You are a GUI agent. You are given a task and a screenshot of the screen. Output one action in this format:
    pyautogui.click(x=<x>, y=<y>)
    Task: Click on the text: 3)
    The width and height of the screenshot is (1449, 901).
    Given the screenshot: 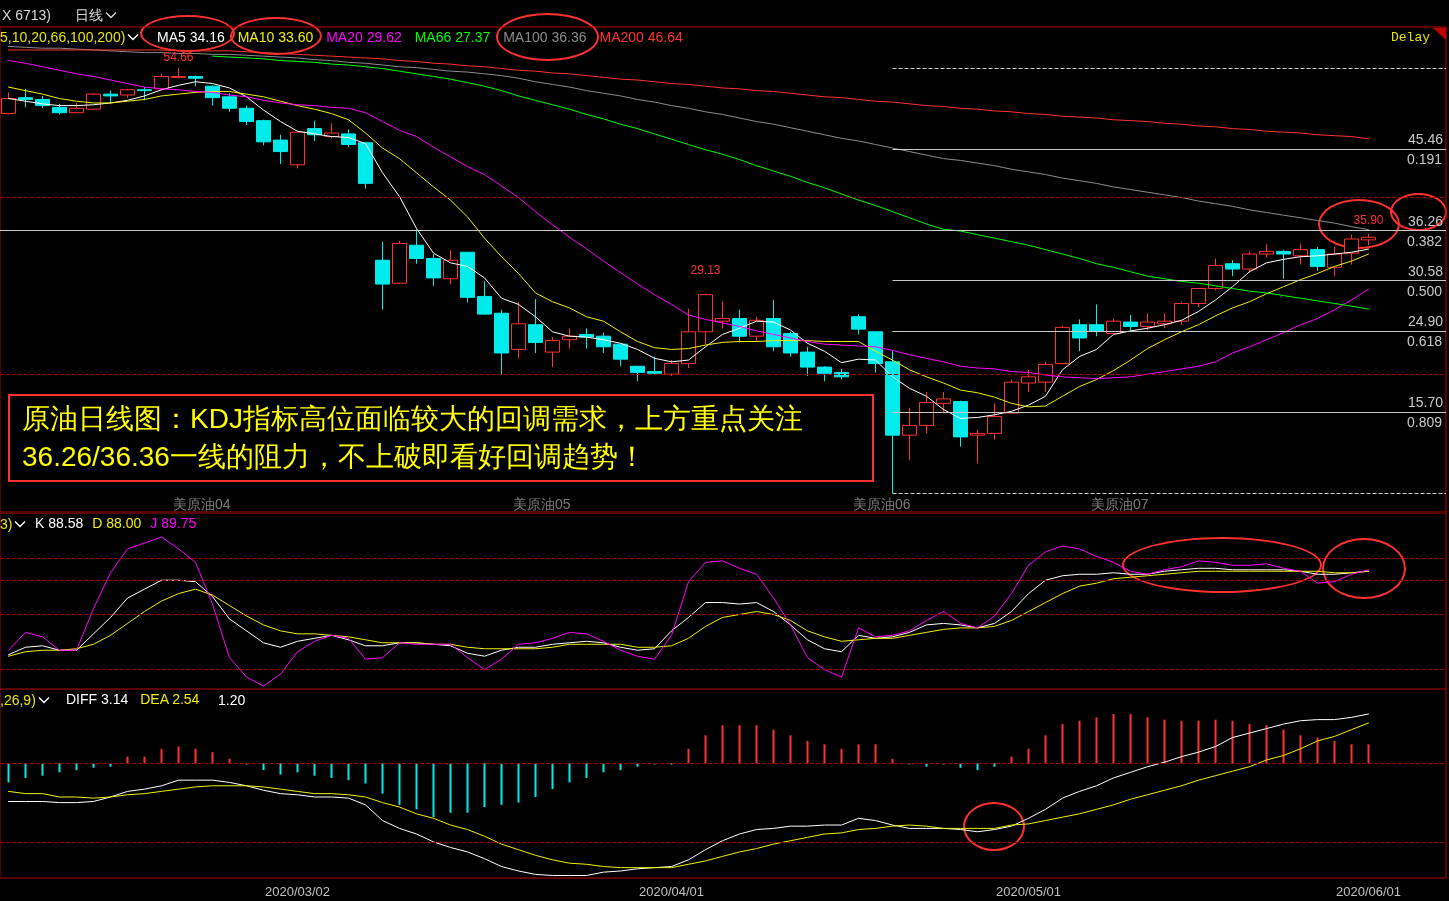 What is the action you would take?
    pyautogui.click(x=6, y=524)
    